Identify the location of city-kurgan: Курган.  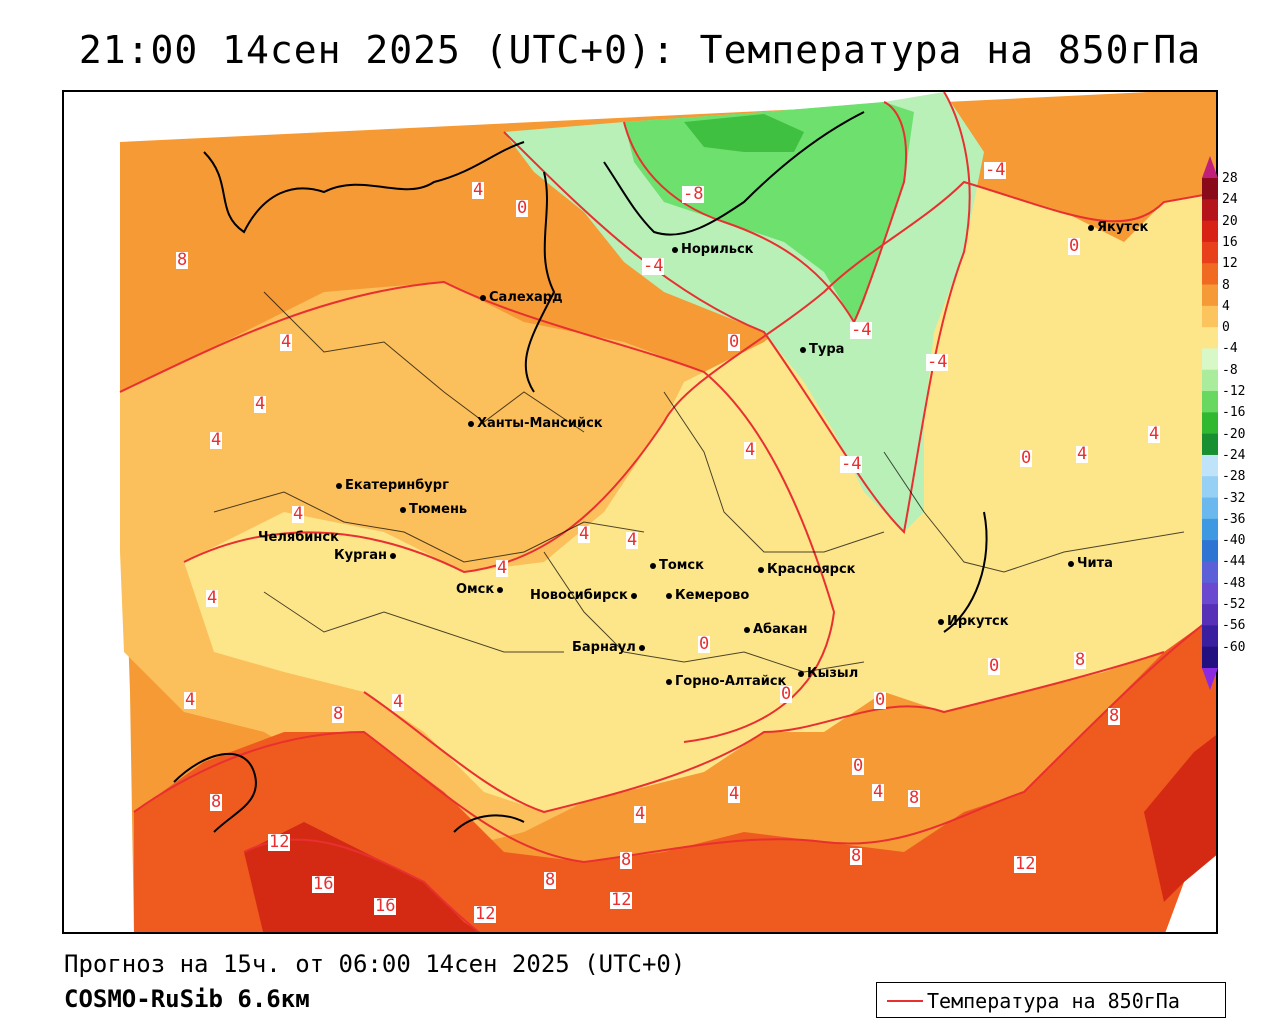
(366, 555).